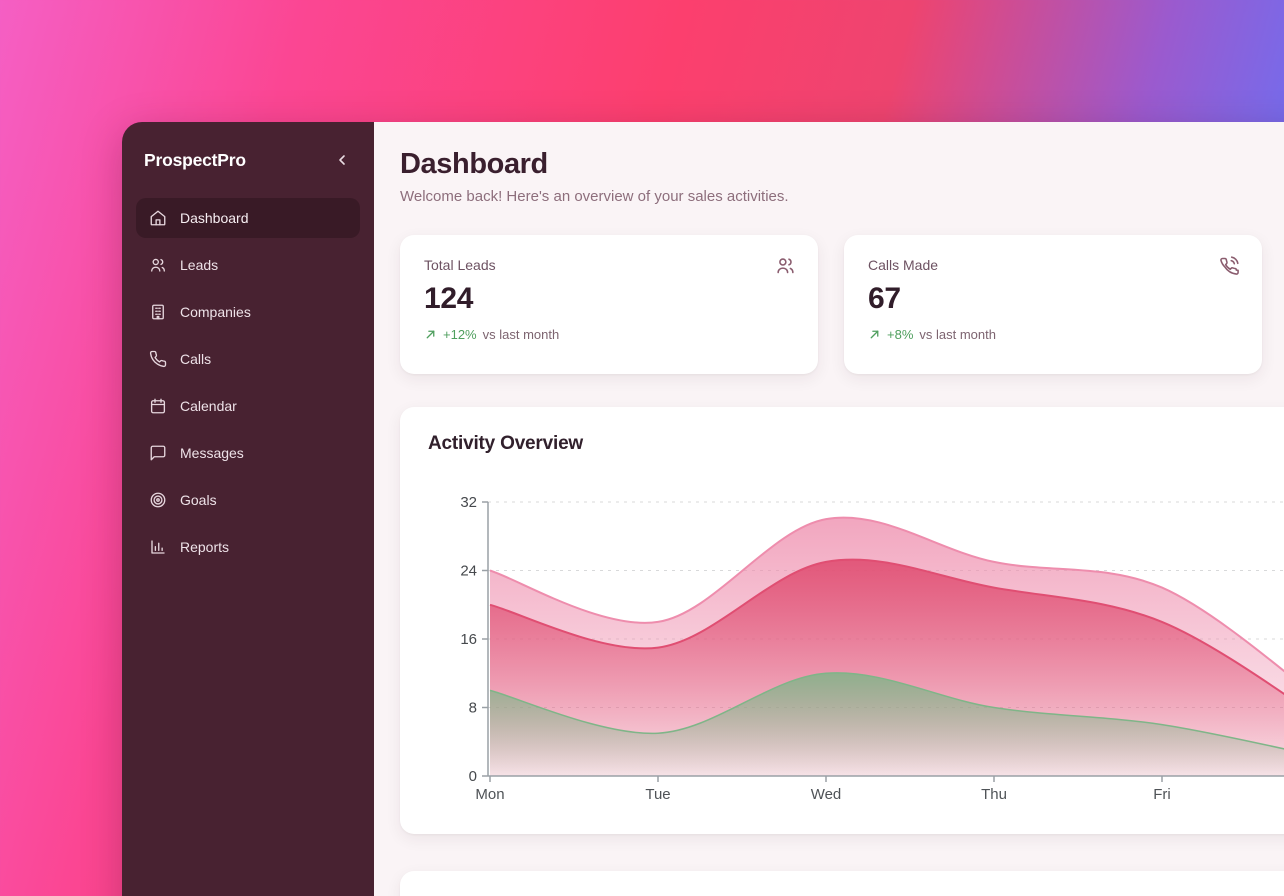  What do you see at coordinates (158, 406) in the screenshot?
I see `calendar-icon` at bounding box center [158, 406].